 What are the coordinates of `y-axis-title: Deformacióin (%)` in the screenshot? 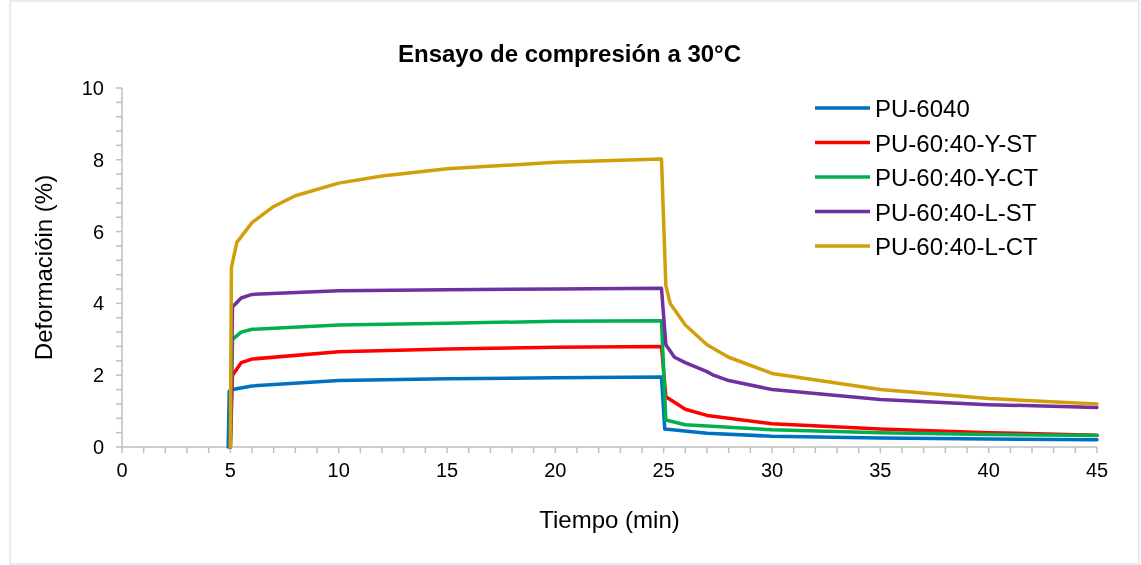 It's located at (43, 267).